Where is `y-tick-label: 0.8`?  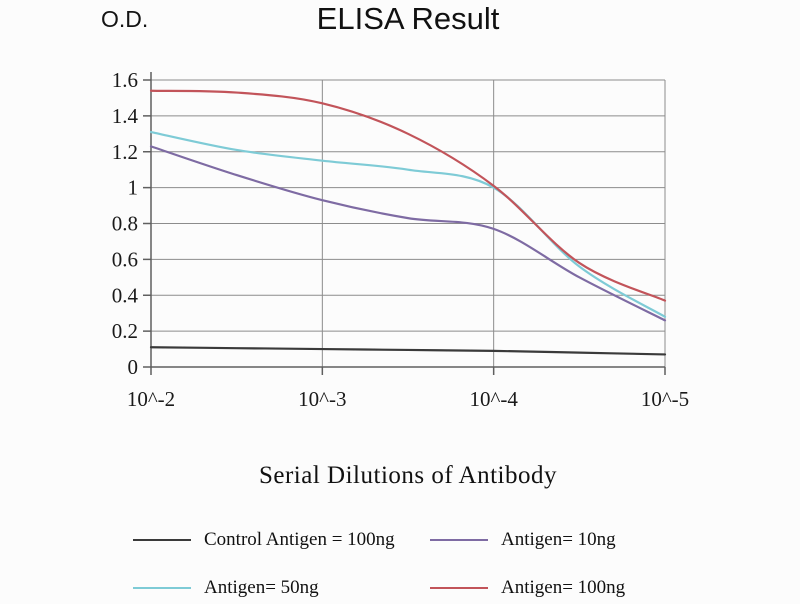
y-tick-label: 0.8 is located at coordinates (125, 224).